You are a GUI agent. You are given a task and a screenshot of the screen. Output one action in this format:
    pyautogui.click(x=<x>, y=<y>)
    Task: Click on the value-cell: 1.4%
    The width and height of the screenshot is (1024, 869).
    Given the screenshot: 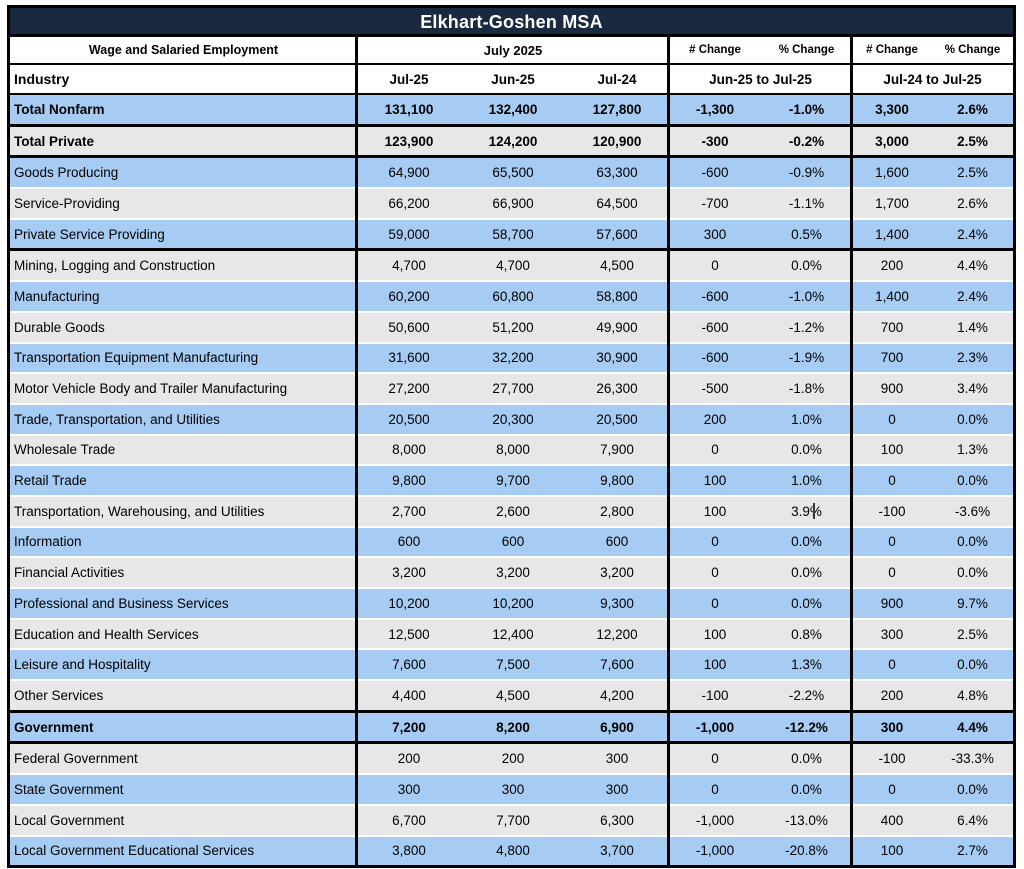 What is the action you would take?
    pyautogui.click(x=972, y=327)
    